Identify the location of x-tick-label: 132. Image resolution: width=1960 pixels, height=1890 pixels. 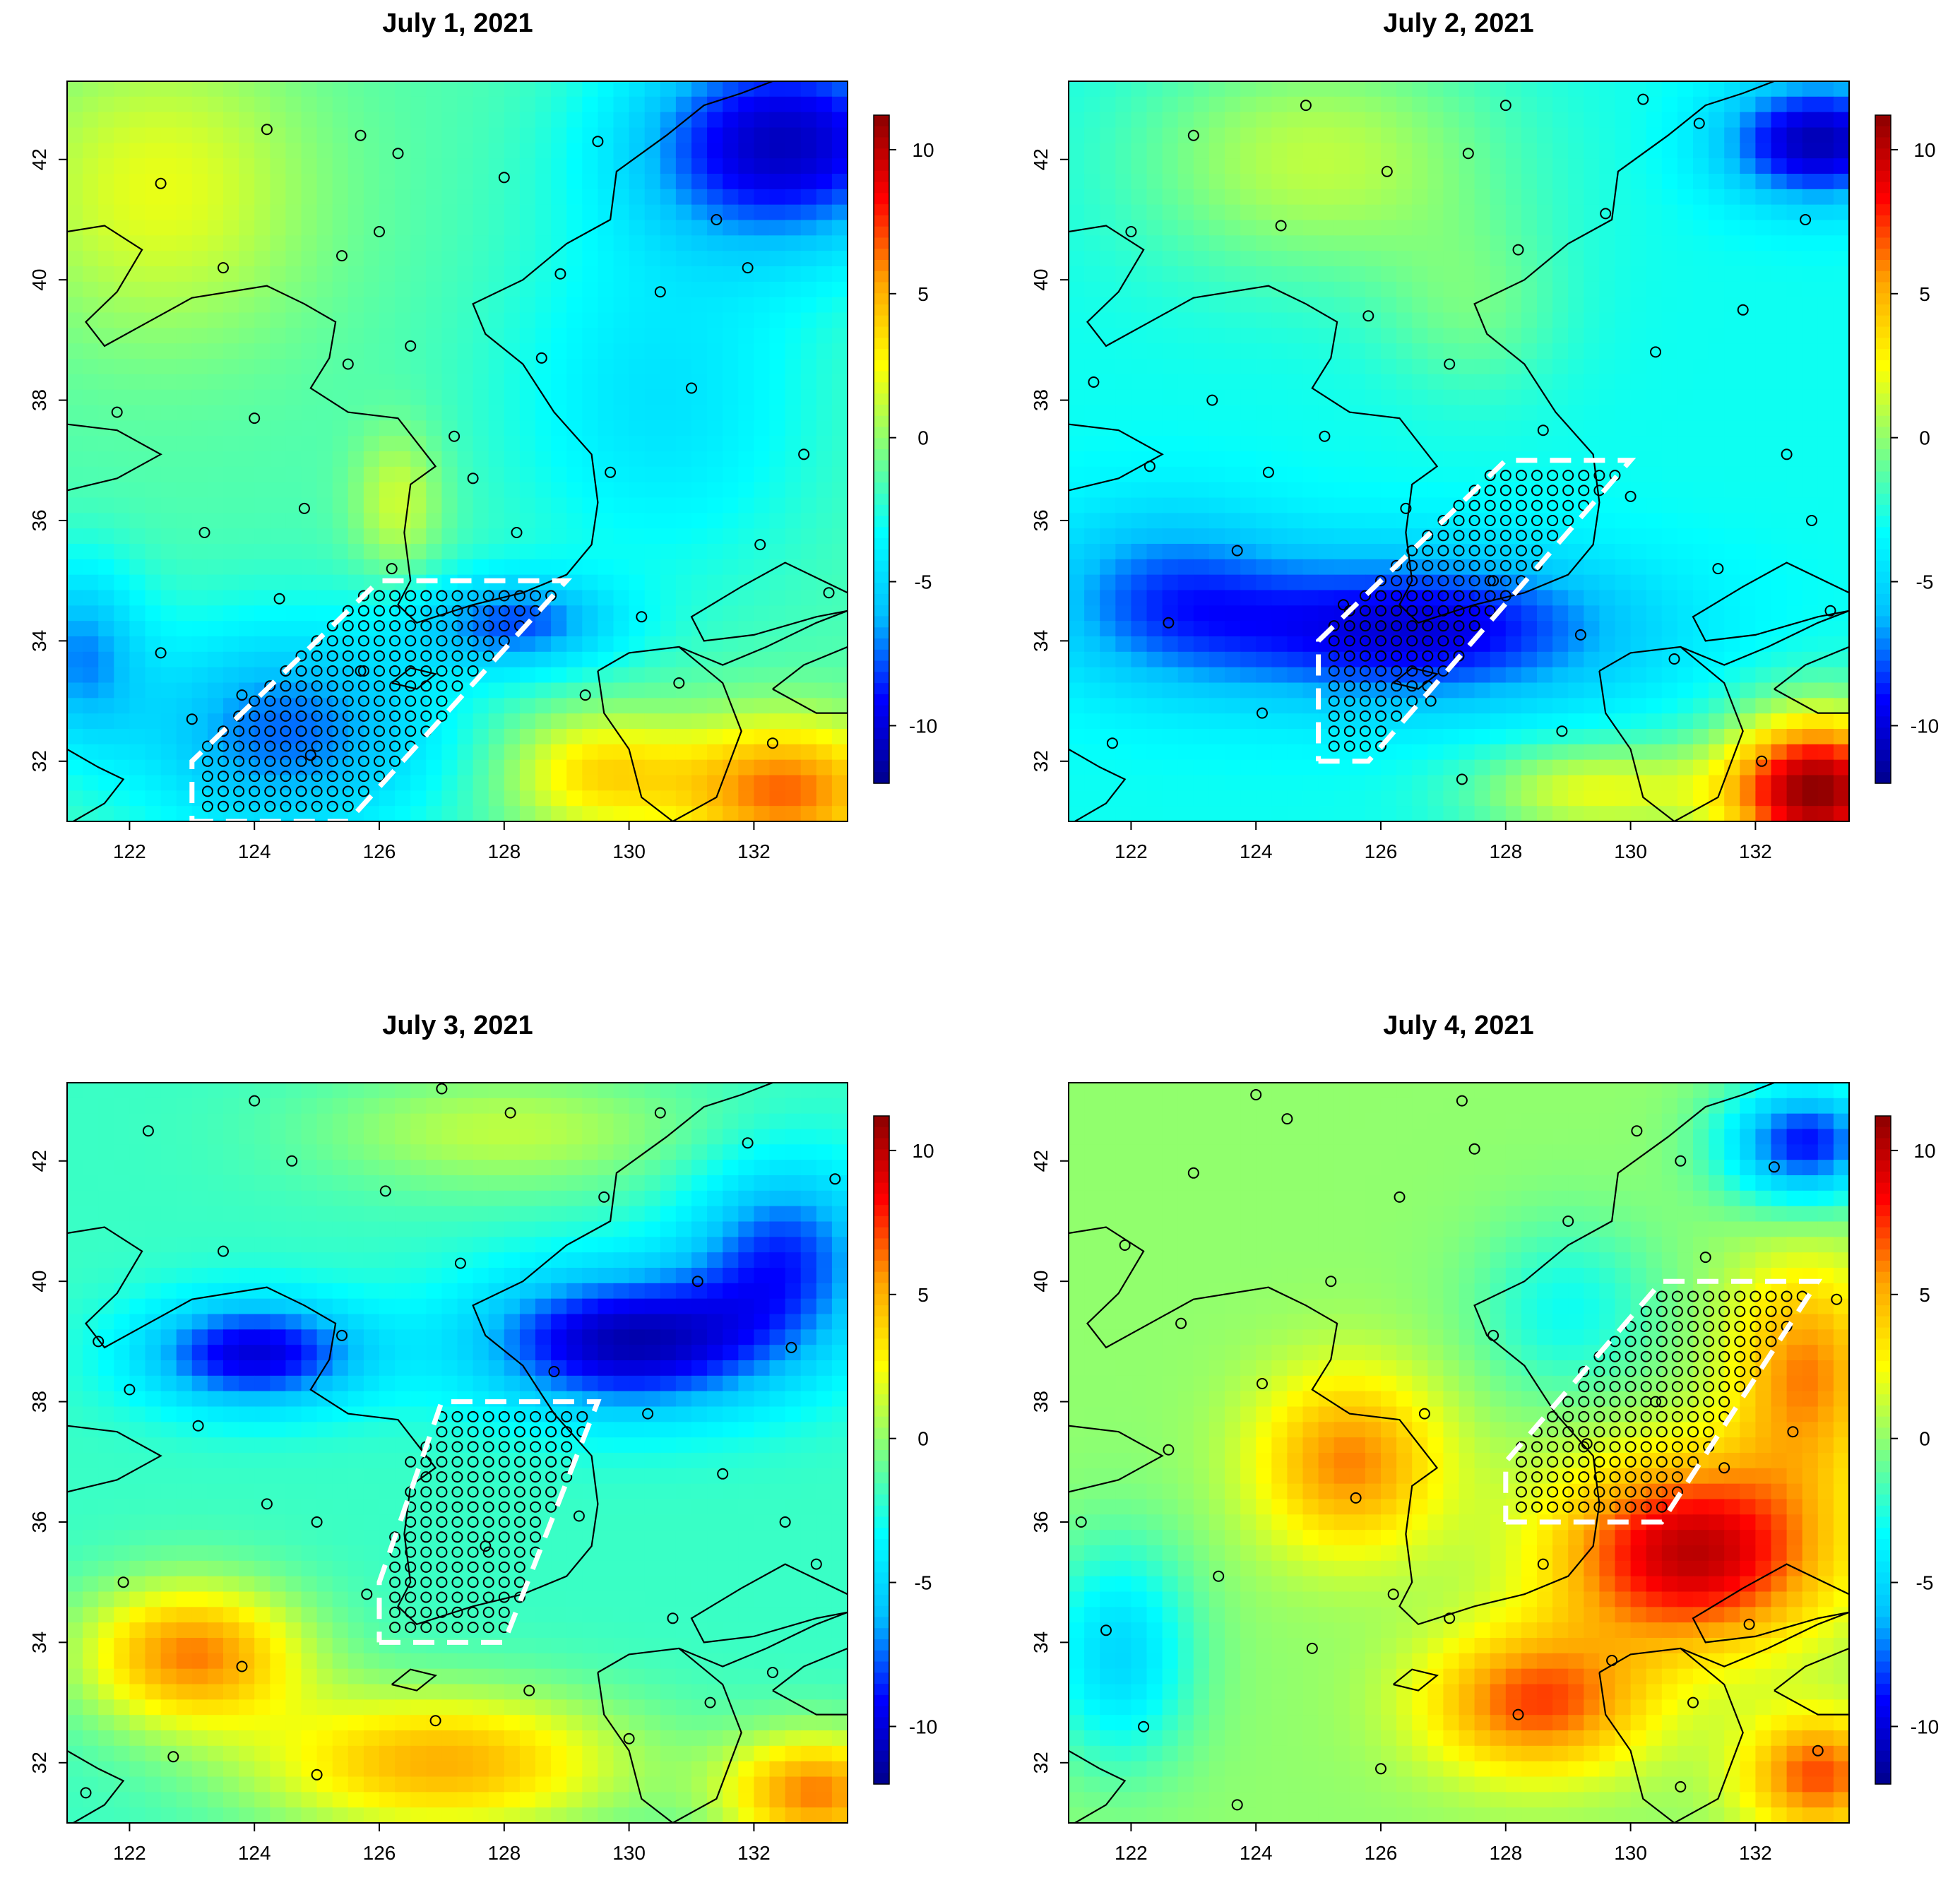
(754, 851).